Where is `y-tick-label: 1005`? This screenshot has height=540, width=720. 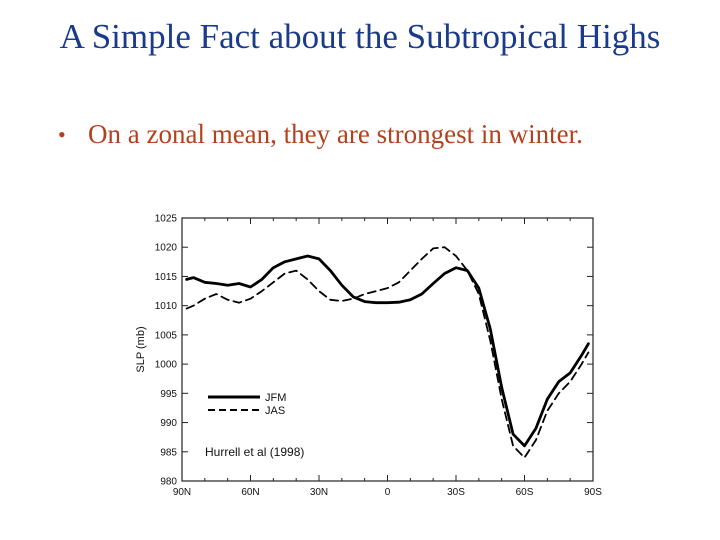 y-tick-label: 1005 is located at coordinates (166, 335).